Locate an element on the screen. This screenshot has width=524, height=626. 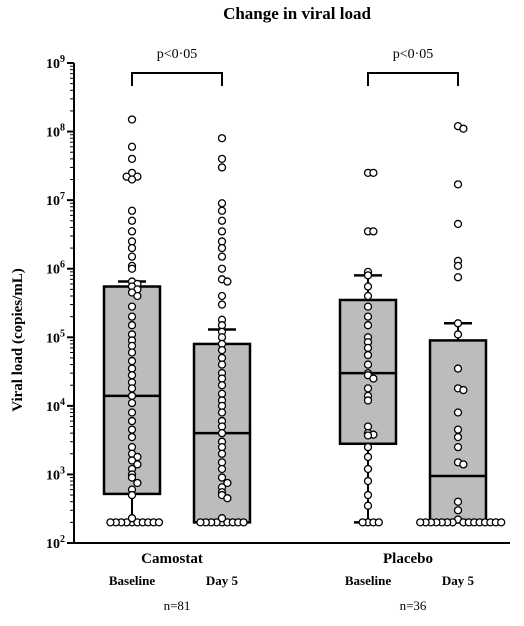
y-tick-exponent: 7 is located at coordinates (62, 196).